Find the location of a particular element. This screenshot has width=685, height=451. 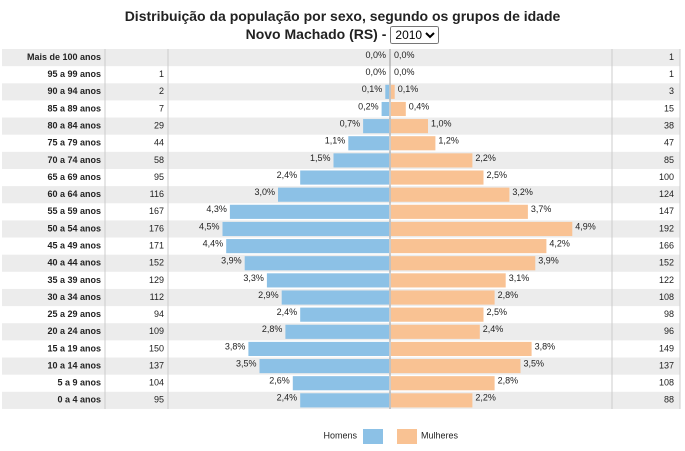

value-label: 0,7% is located at coordinates (350, 124).